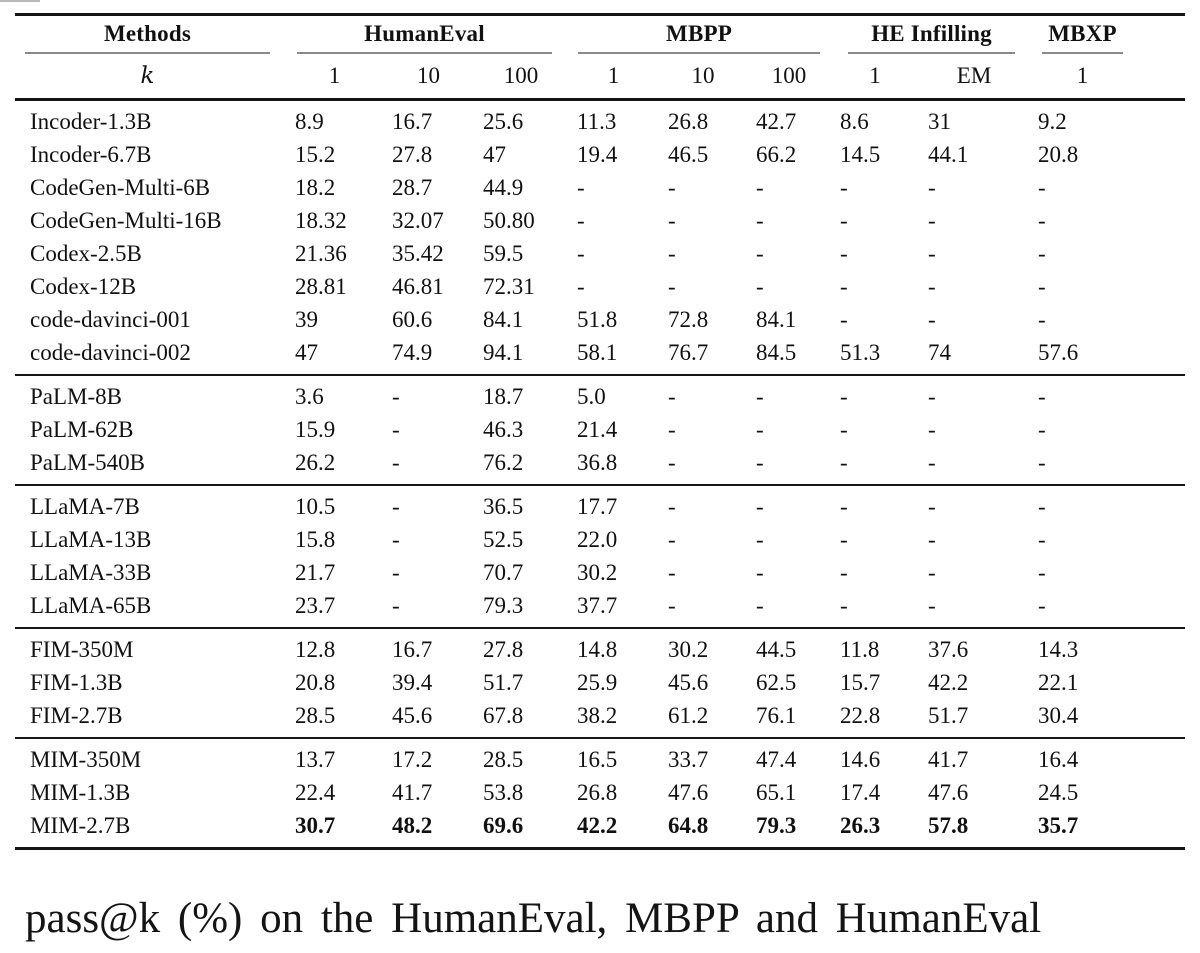 This screenshot has width=1200, height=953. What do you see at coordinates (974, 75) in the screenshot?
I see `k-he-infilling-em: EM` at bounding box center [974, 75].